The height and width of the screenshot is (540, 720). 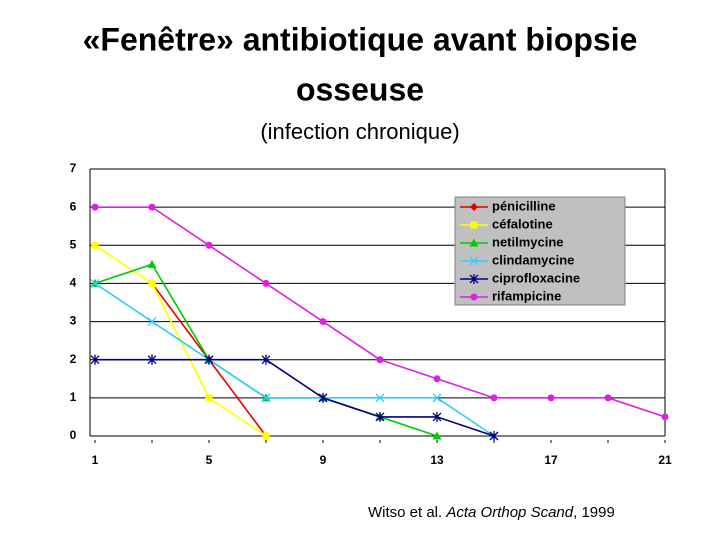 What do you see at coordinates (528, 241) in the screenshot?
I see `legend-label: netilmycine` at bounding box center [528, 241].